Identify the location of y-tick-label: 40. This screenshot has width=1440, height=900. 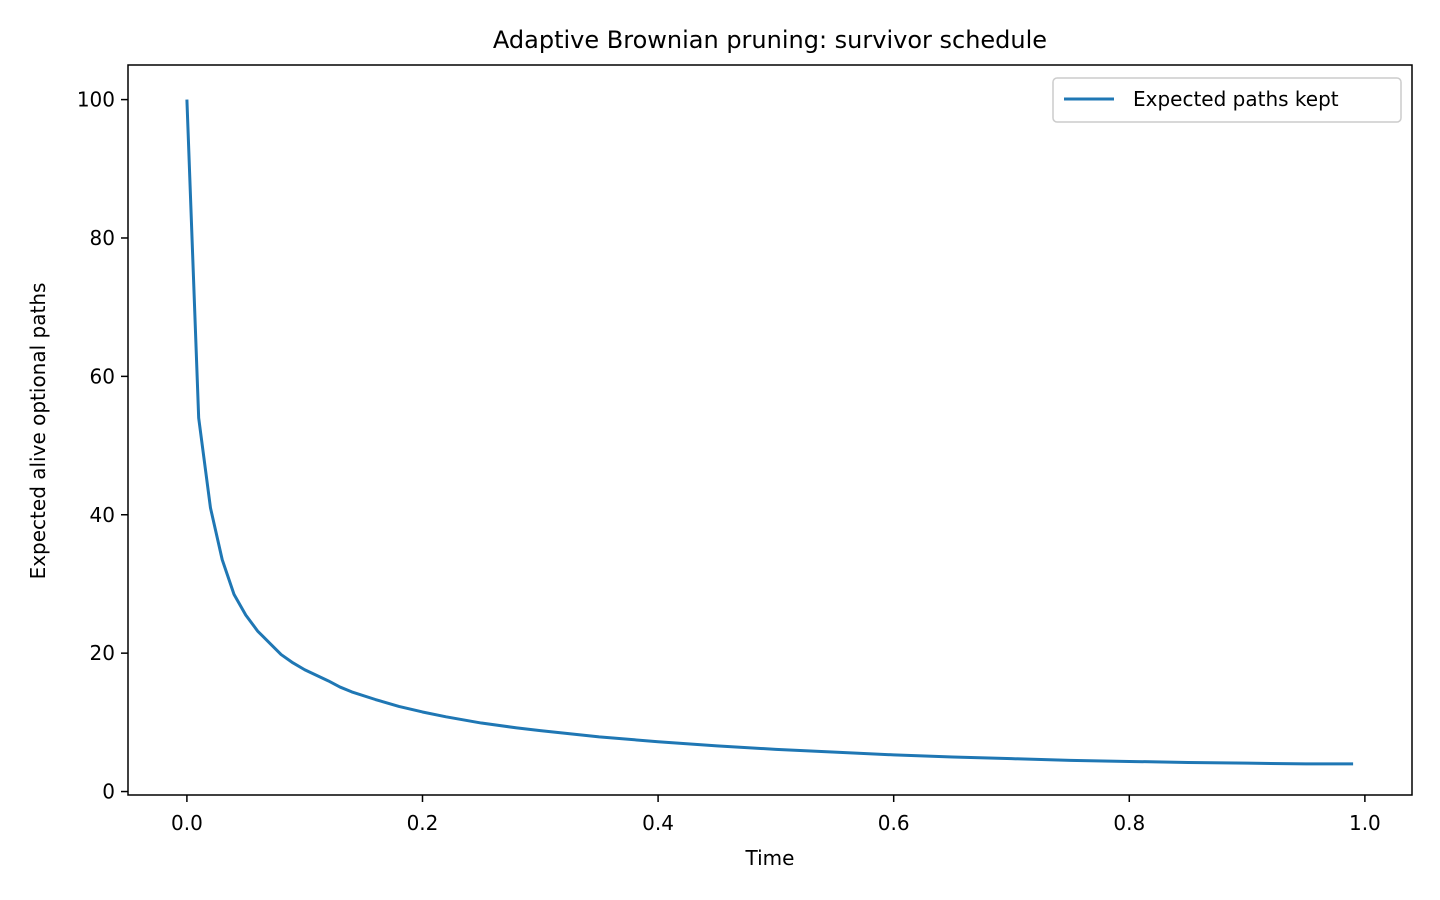
(102, 515).